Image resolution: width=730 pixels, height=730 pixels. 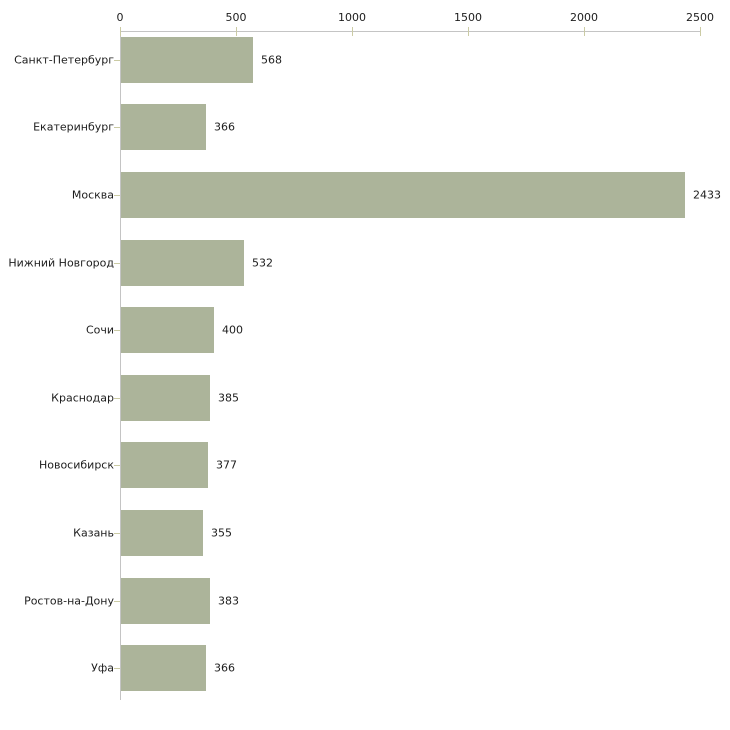 I want to click on value-label: 532, so click(x=262, y=263).